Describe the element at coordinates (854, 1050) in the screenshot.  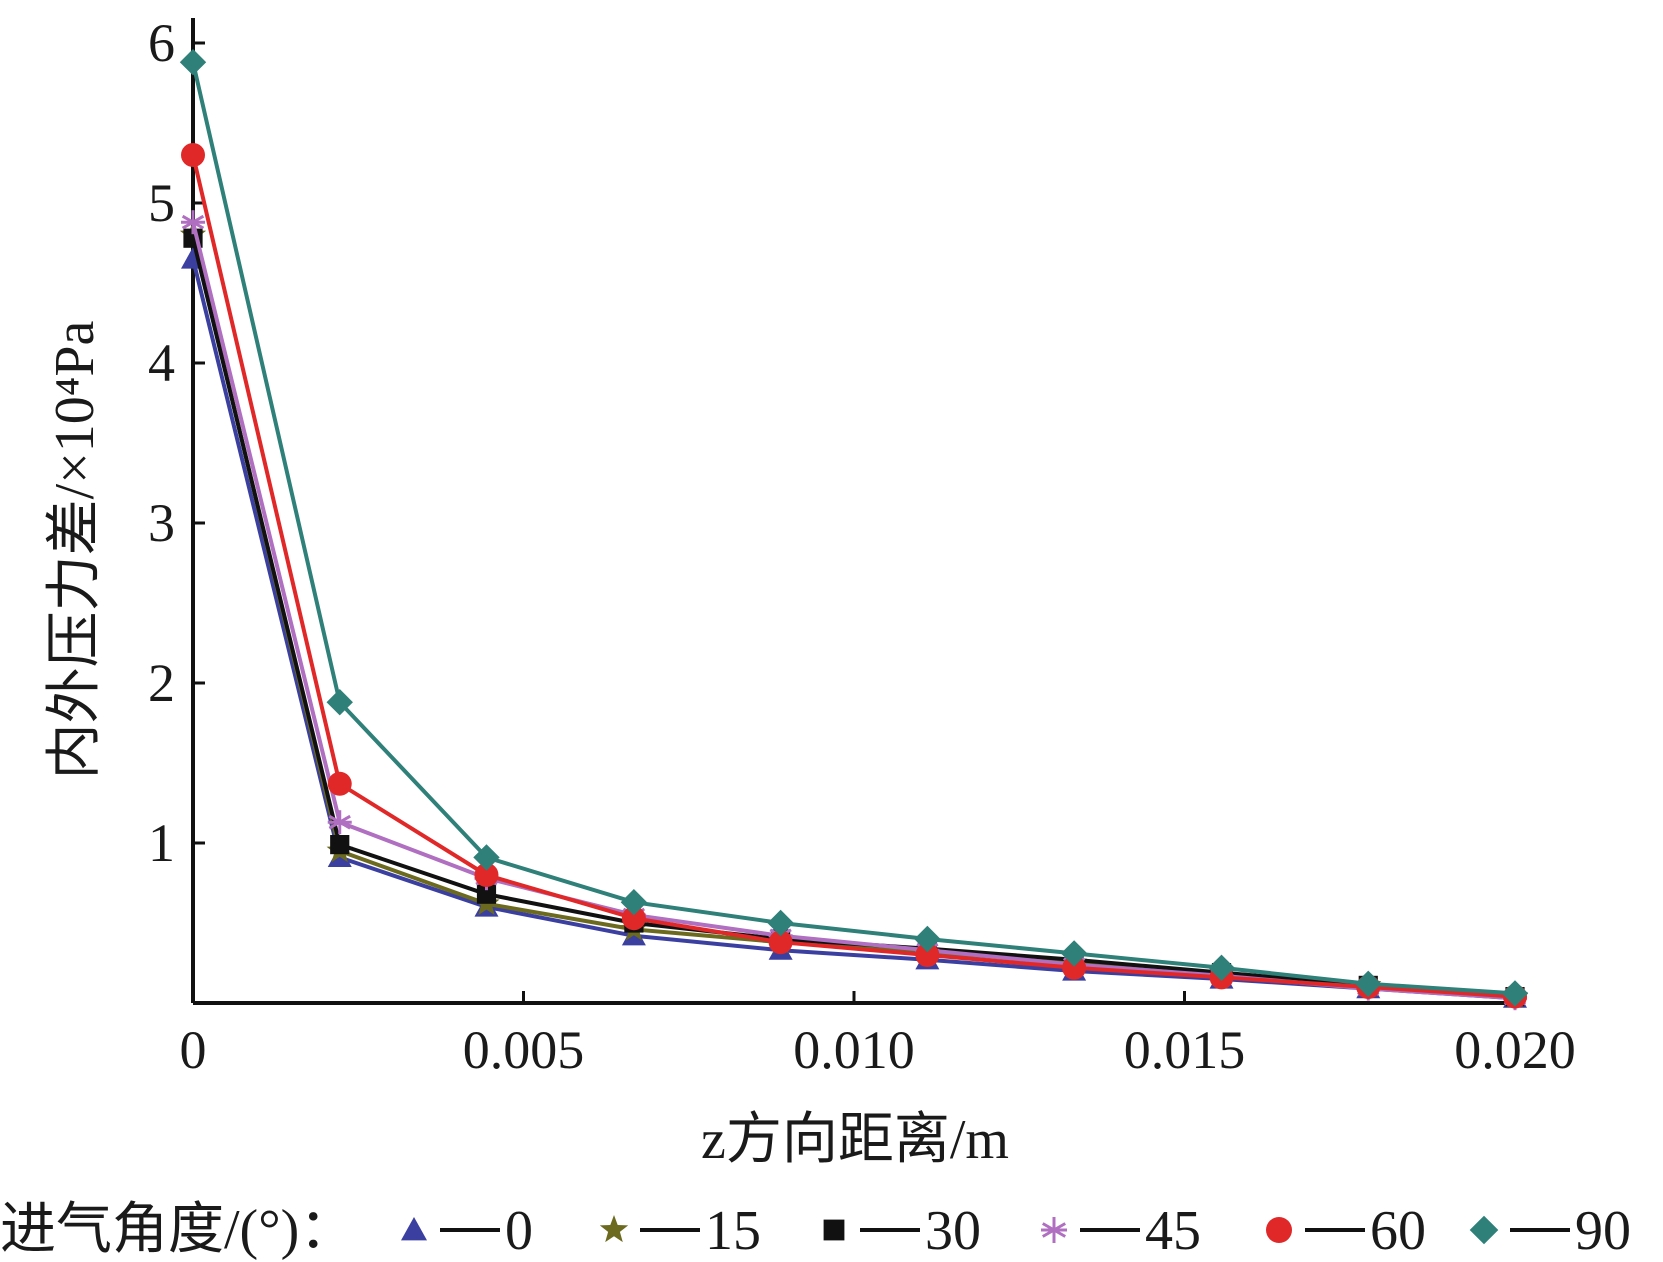
I see `x-tick-label: 0.010` at that location.